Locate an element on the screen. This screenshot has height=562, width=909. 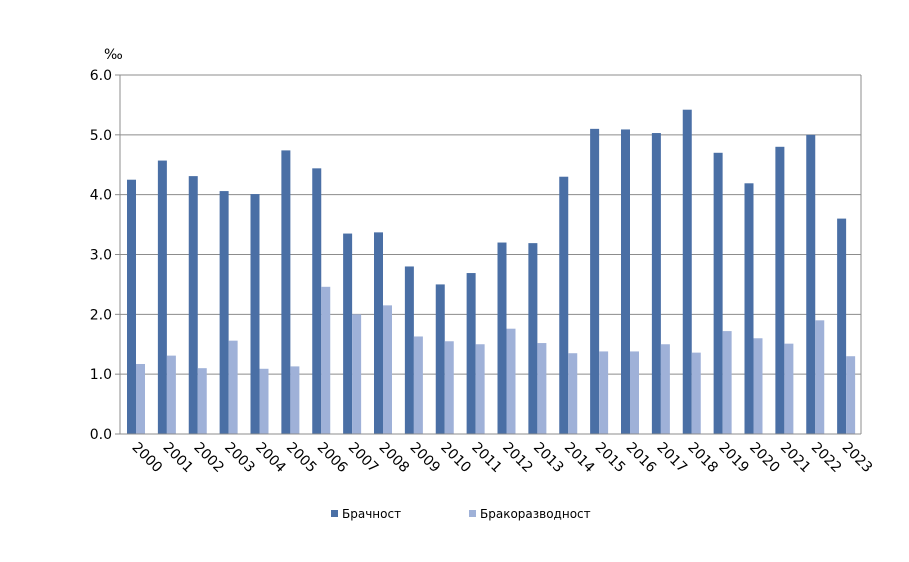
y-axis-unit: ‰ is located at coordinates (113, 55).